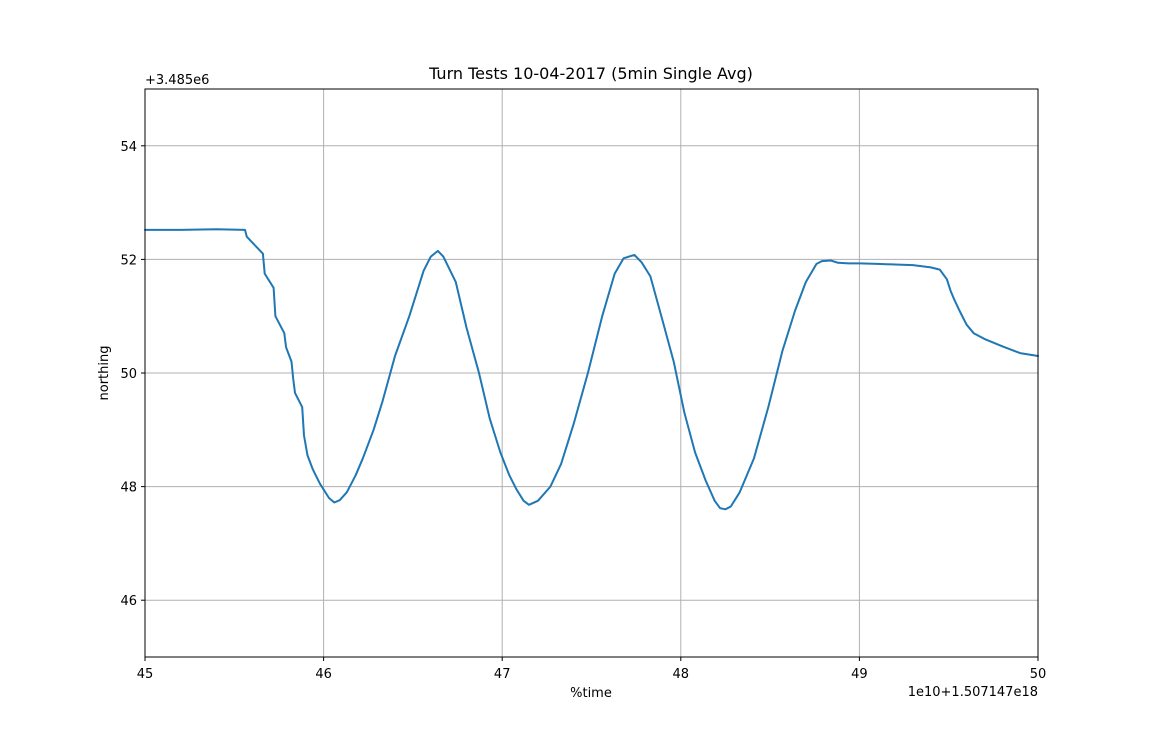 This screenshot has width=1153, height=738. I want to click on y-axis-label: northing, so click(104, 373).